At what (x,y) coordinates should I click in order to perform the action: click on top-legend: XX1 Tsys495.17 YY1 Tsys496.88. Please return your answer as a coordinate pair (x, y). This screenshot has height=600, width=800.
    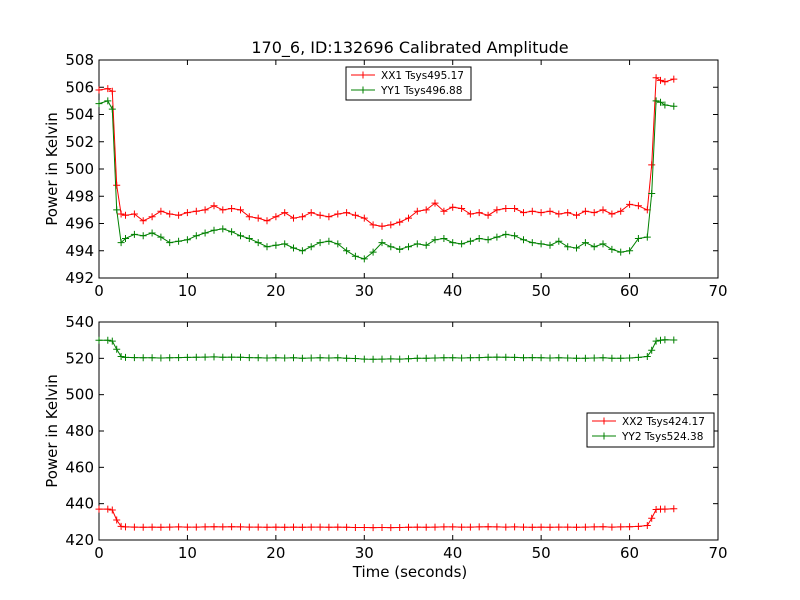
    Looking at the image, I should click on (408, 83).